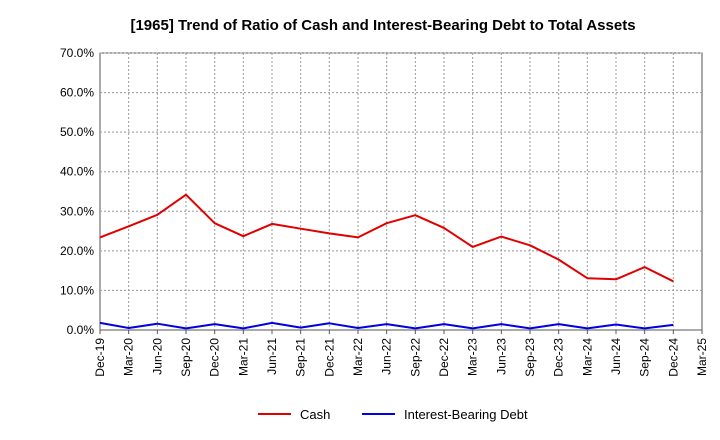 This screenshot has width=720, height=440. I want to click on x-tick-label: Sep-23, so click(530, 357).